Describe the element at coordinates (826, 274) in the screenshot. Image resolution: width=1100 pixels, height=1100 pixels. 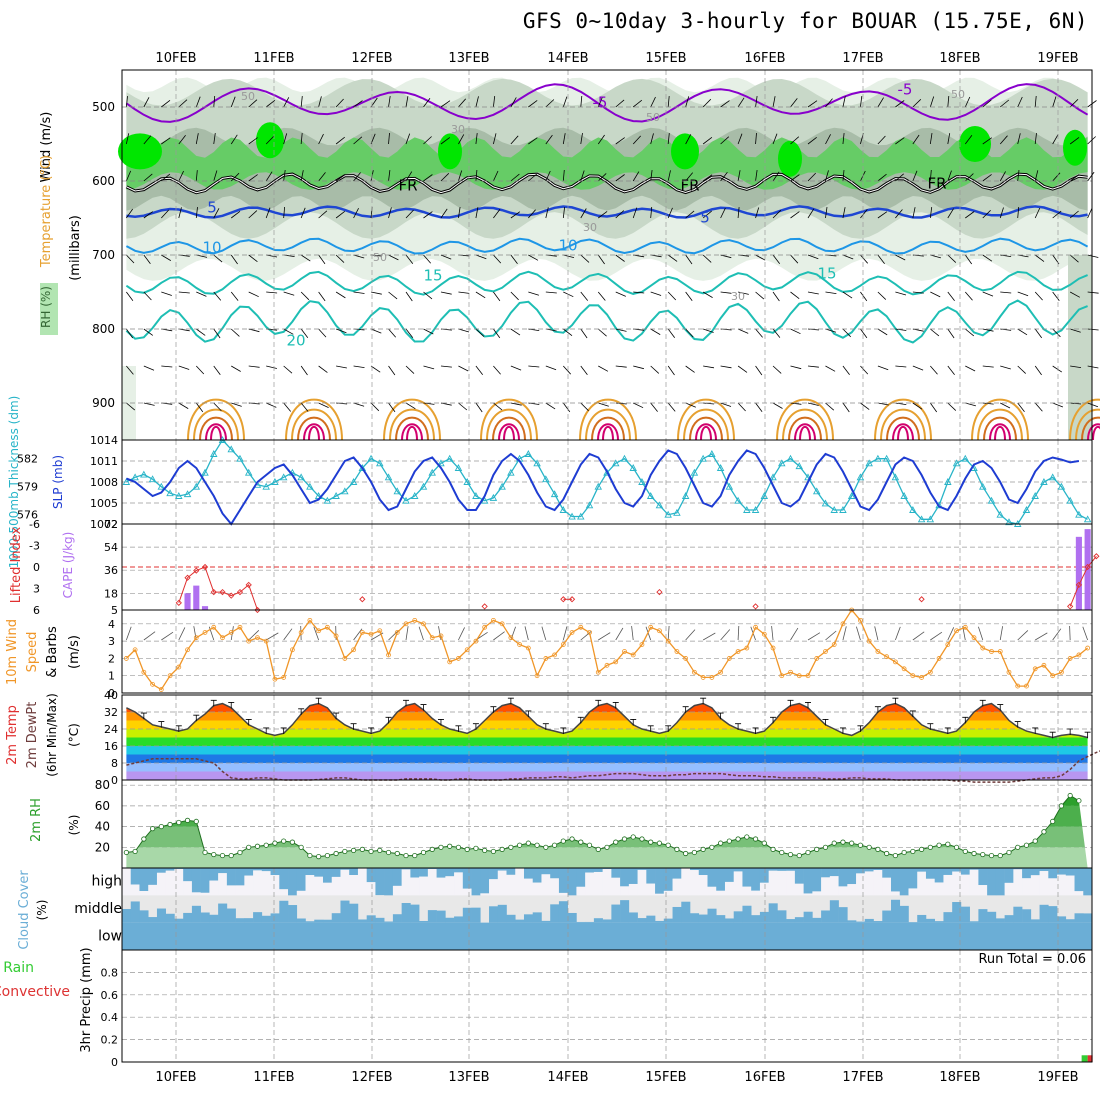
I see `contour-label: 15` at that location.